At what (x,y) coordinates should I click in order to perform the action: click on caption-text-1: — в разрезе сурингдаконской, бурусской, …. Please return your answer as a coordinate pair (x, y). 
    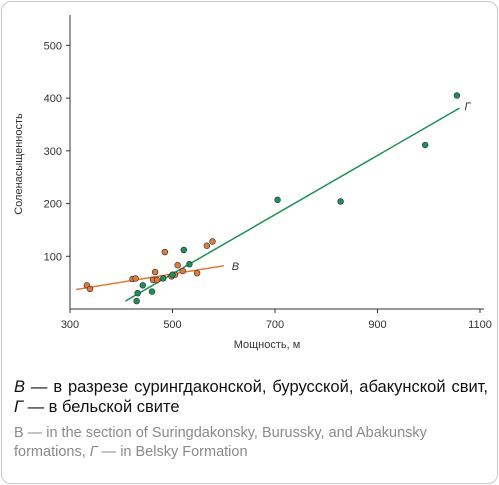
    Looking at the image, I should click on (256, 387).